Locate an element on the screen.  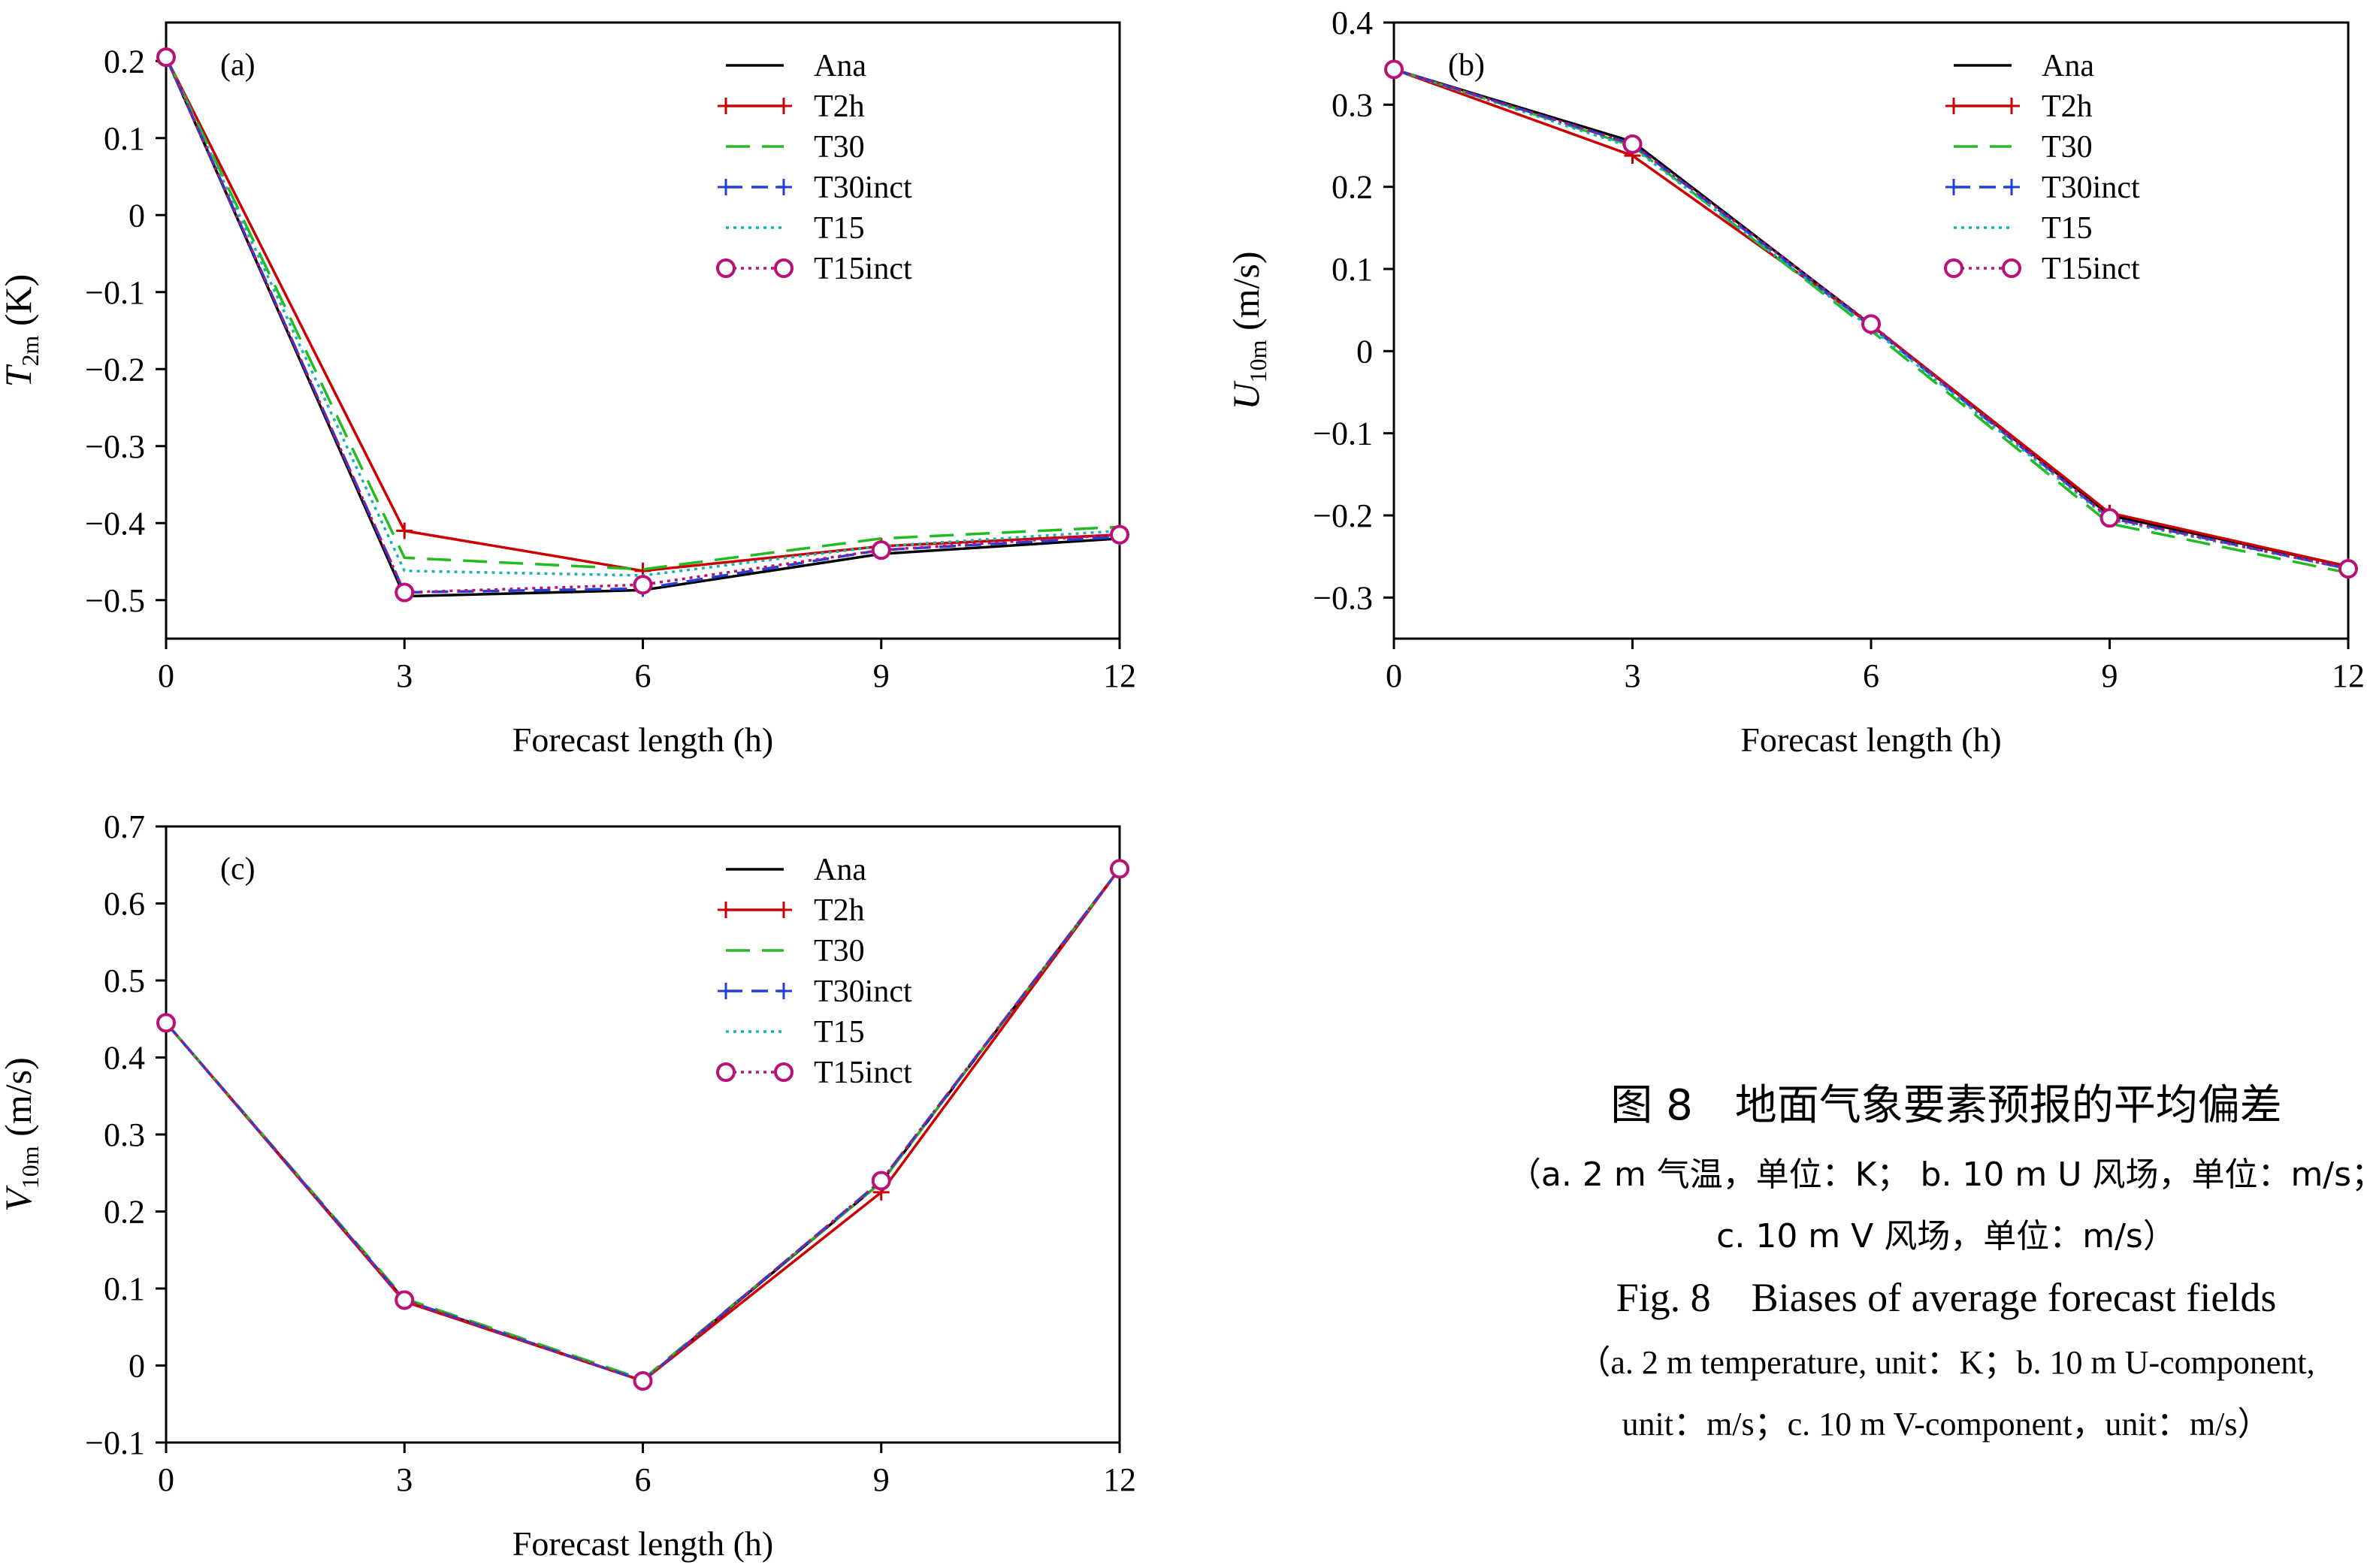
y-tick-label-2-8: −0.1 is located at coordinates (115, 1442).